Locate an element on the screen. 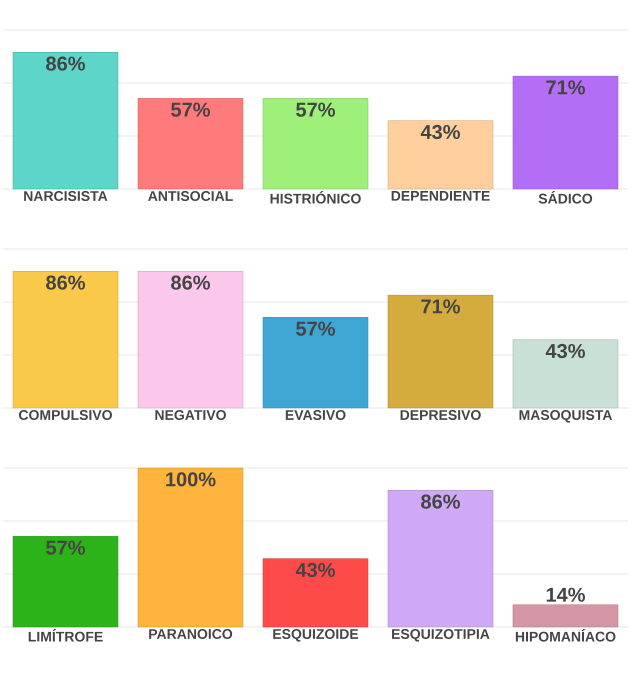 The height and width of the screenshot is (690, 635). data-label: 14% is located at coordinates (565, 595).